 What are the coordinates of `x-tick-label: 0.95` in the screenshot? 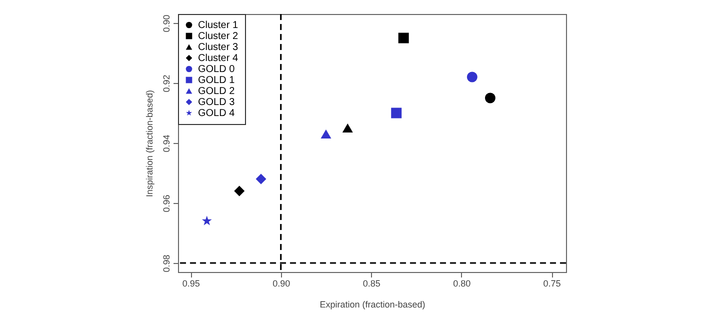 It's located at (191, 283).